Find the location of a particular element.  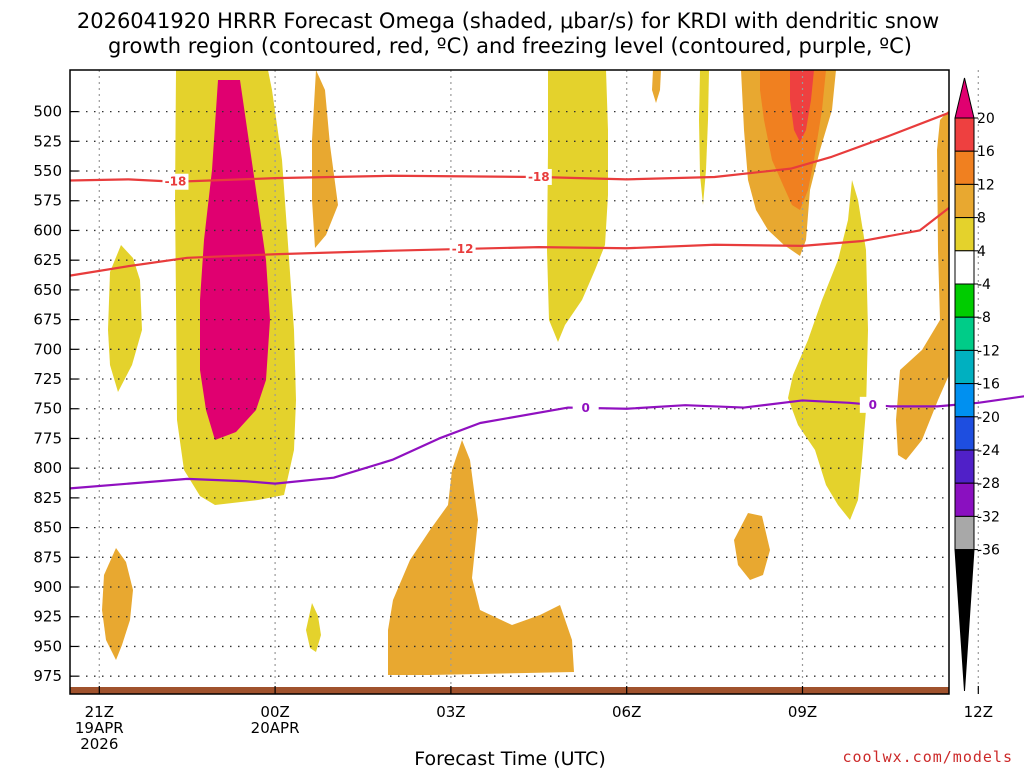

colorbar-label-9: -20 is located at coordinates (988, 418).